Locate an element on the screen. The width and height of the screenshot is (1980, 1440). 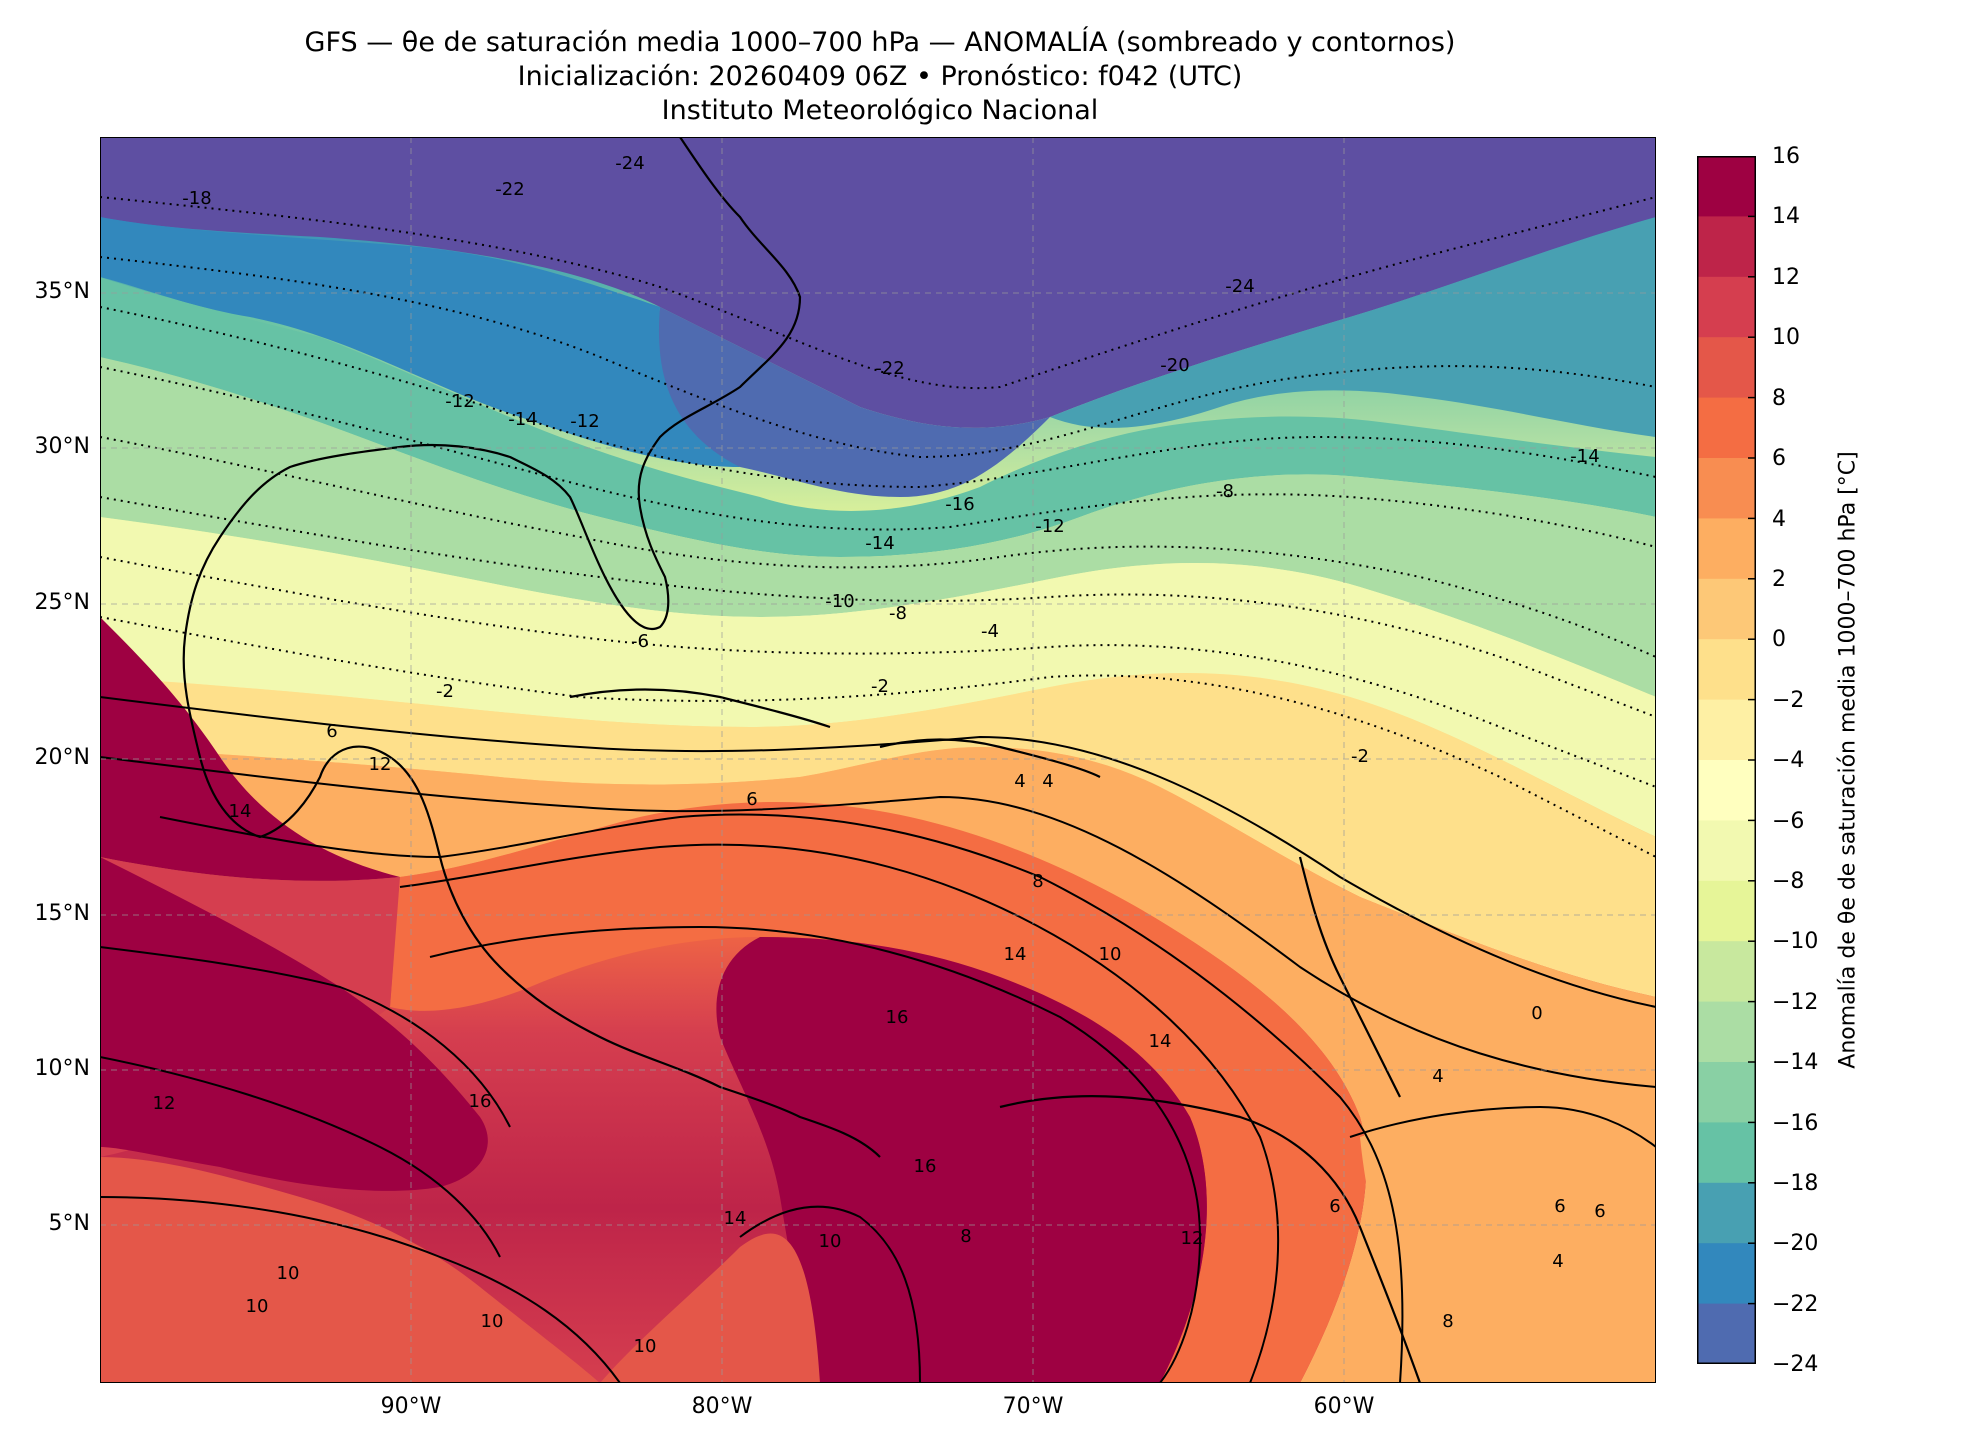
contour-label: -14 is located at coordinates (522, 419).